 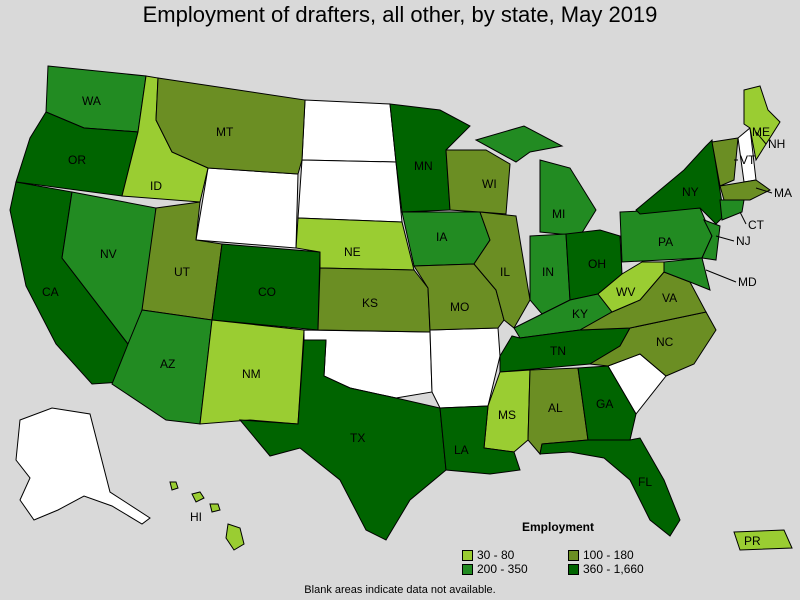 I want to click on label-oh: OH, so click(x=597, y=264).